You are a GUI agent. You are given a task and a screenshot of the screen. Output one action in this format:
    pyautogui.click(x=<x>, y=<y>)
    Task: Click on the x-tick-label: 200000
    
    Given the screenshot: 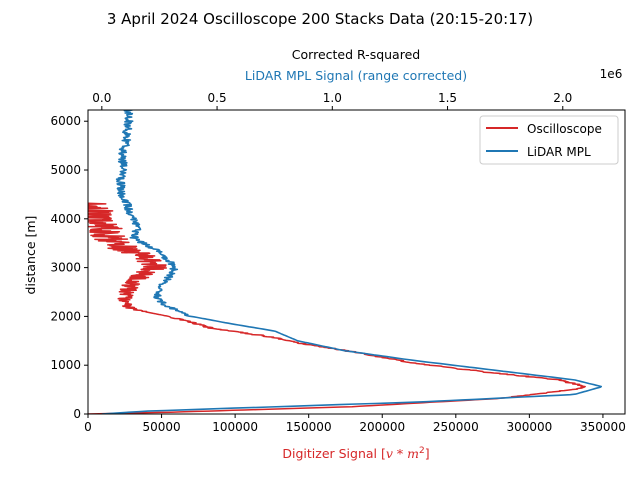 What is the action you would take?
    pyautogui.click(x=382, y=427)
    